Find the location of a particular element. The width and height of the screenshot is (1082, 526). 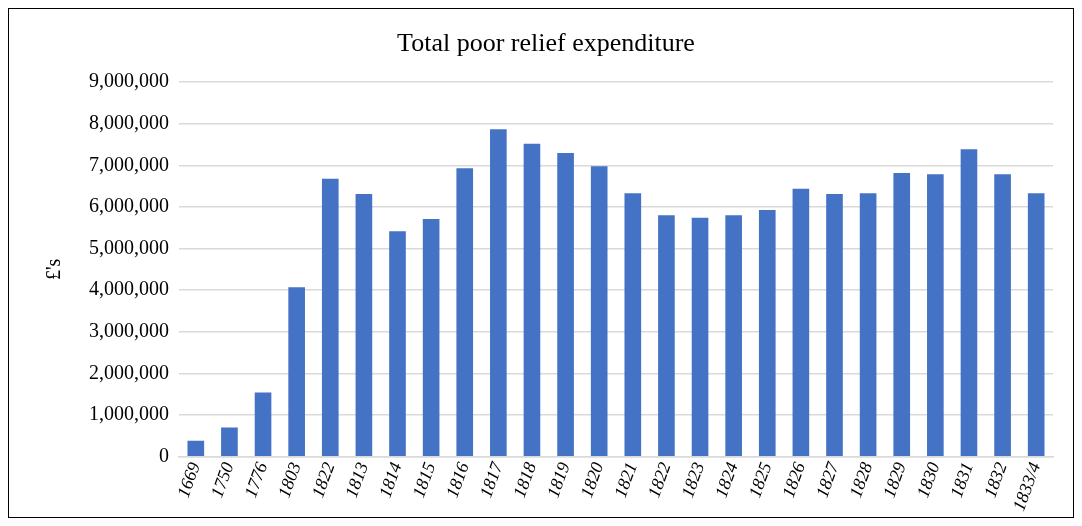

x-tick-label: 1815 is located at coordinates (424, 480).